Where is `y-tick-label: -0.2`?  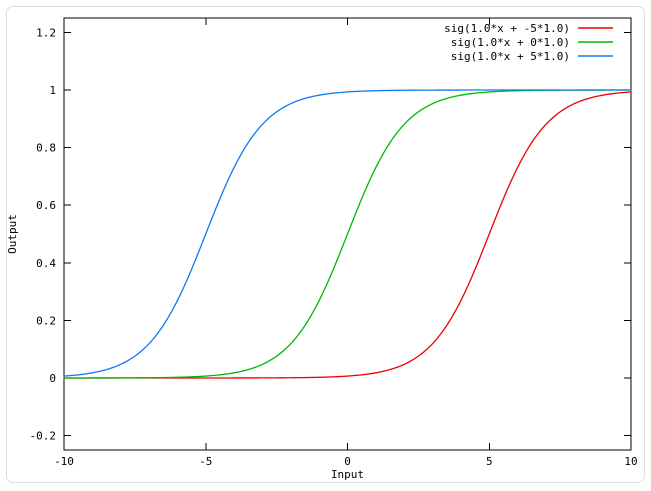 y-tick-label: -0.2 is located at coordinates (43, 436).